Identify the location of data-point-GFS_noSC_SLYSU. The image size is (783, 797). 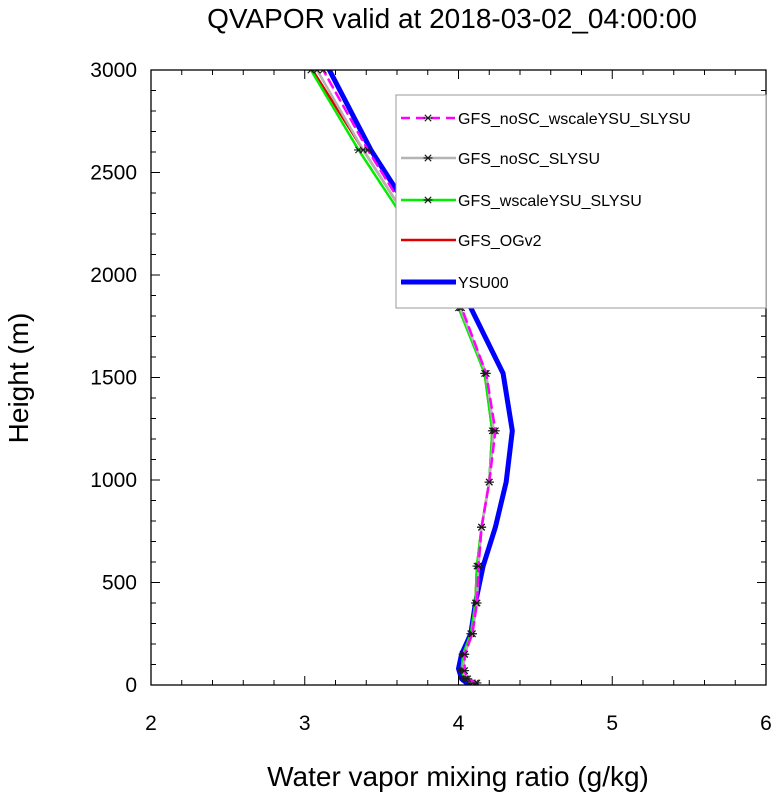
(317, 72).